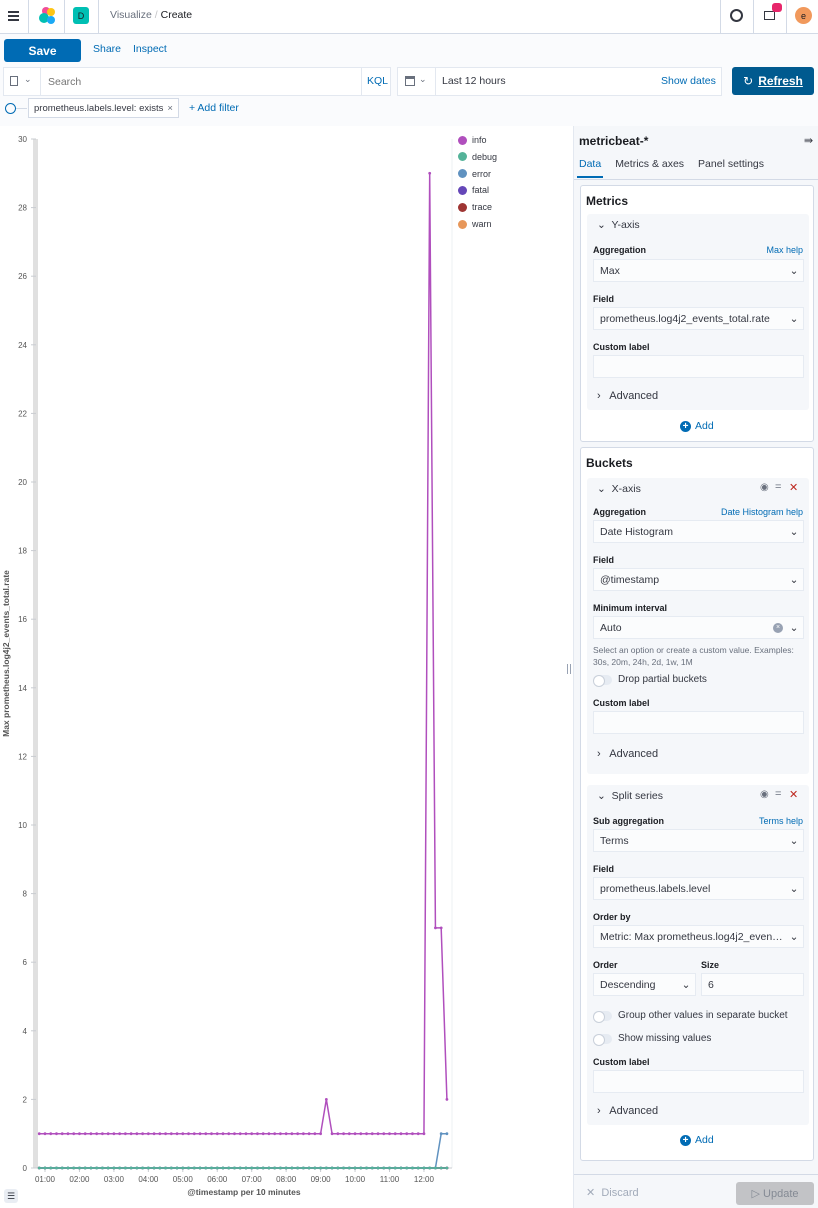 The image size is (818, 1208). What do you see at coordinates (10, 108) in the screenshot?
I see `filter-icon` at bounding box center [10, 108].